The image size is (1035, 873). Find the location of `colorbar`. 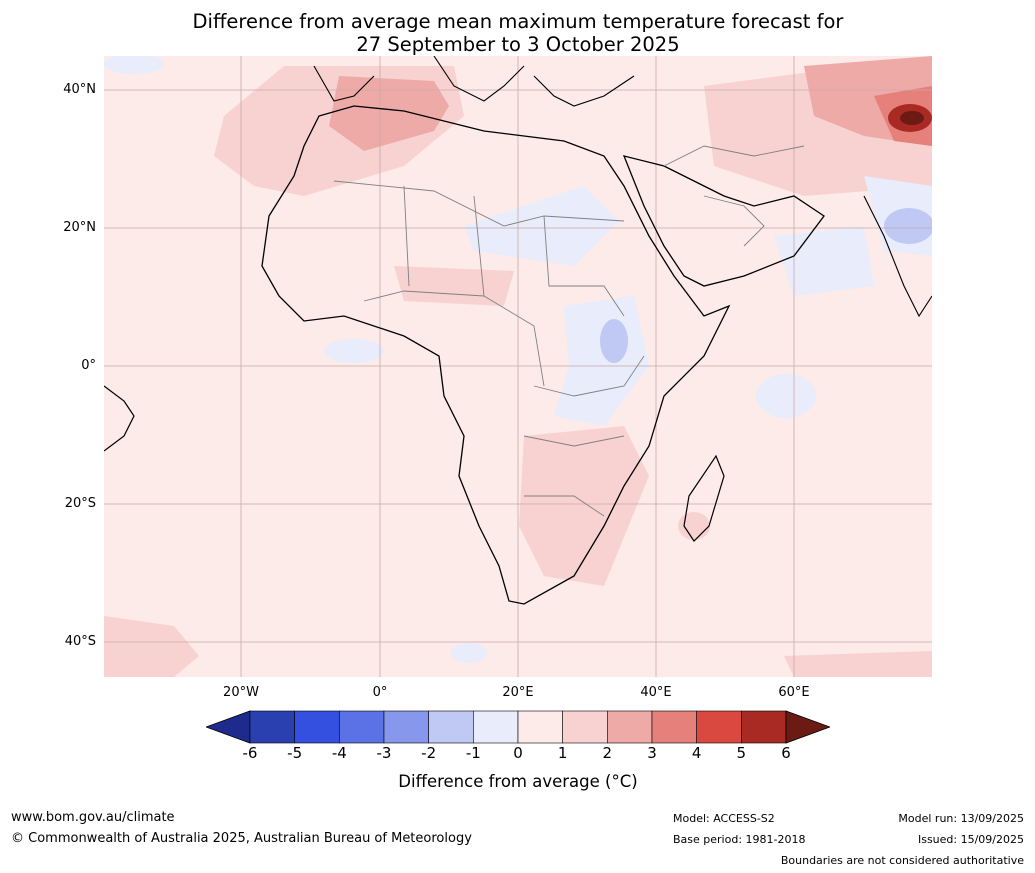

colorbar is located at coordinates (518, 727).